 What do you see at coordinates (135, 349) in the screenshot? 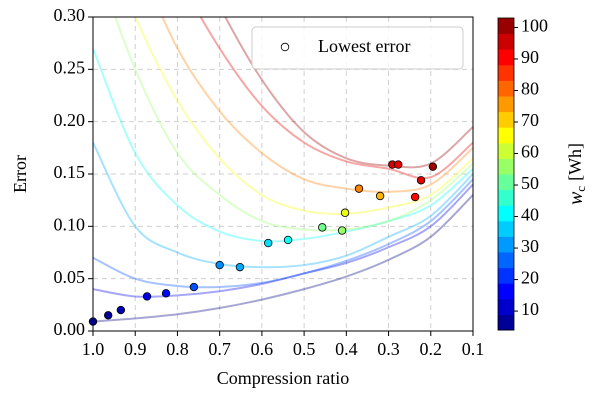
I see `x-tick-label: 0.9` at bounding box center [135, 349].